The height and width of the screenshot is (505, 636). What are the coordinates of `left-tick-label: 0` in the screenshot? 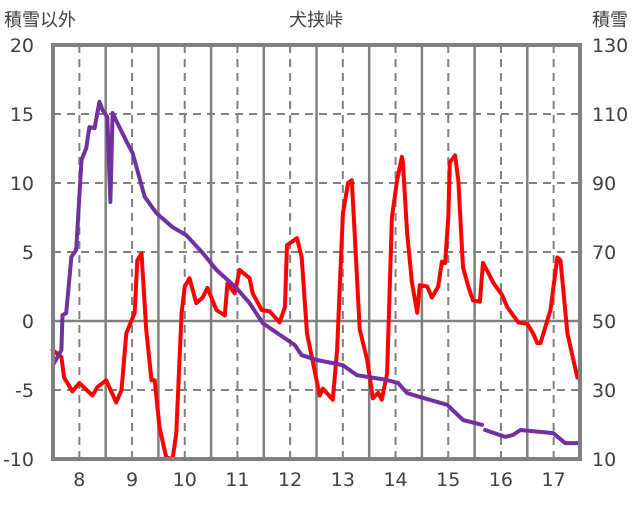 It's located at (28, 322).